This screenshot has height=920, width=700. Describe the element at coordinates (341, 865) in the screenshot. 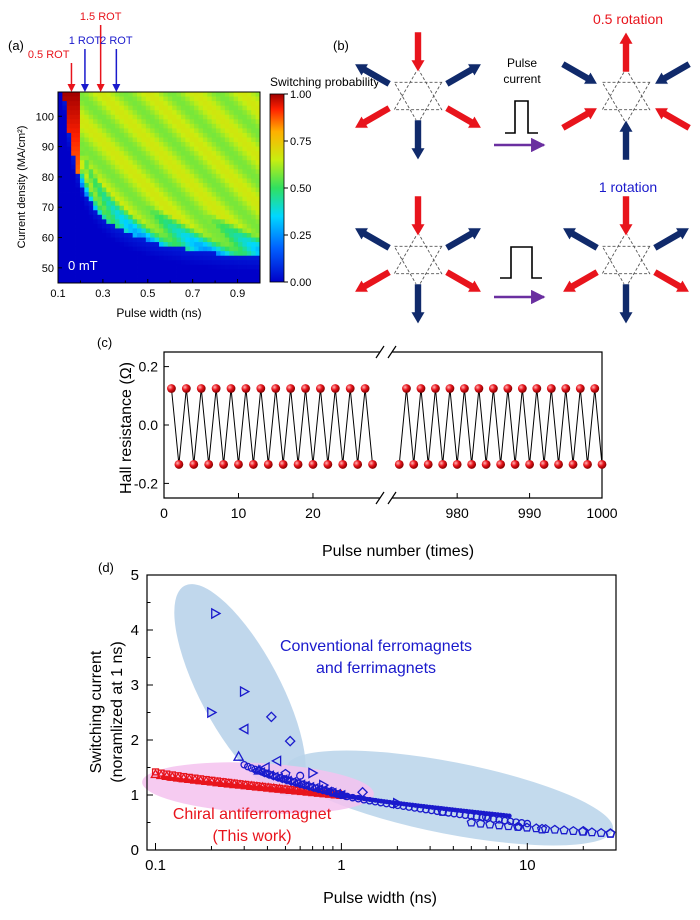

I see `scatter-xtick-label: 1` at that location.